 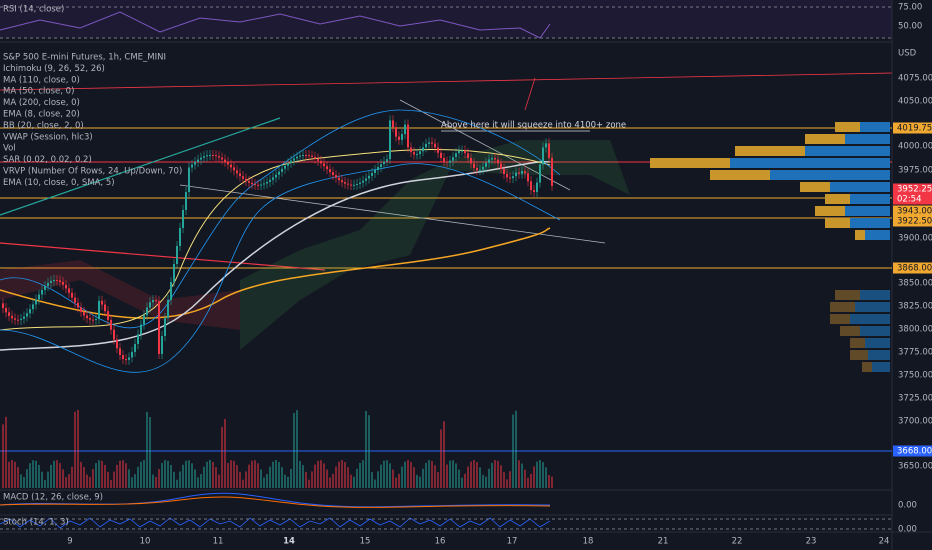 What do you see at coordinates (915, 422) in the screenshot?
I see `price-axis-label: 3700.00` at bounding box center [915, 422].